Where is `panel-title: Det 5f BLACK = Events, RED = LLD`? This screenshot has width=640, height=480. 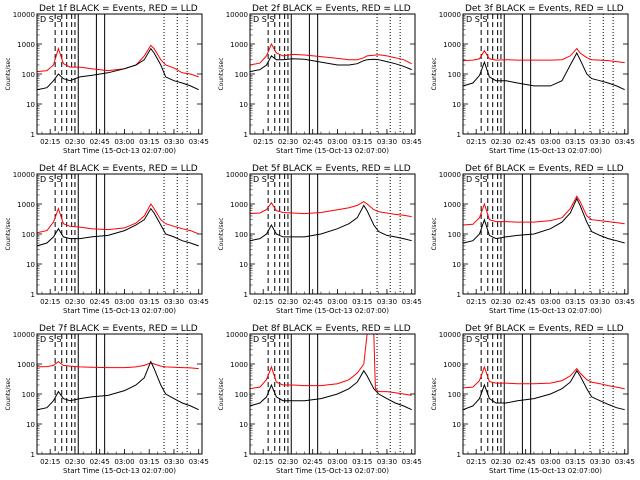 panel-title: Det 5f BLACK = Events, RED = LLD is located at coordinates (331, 169).